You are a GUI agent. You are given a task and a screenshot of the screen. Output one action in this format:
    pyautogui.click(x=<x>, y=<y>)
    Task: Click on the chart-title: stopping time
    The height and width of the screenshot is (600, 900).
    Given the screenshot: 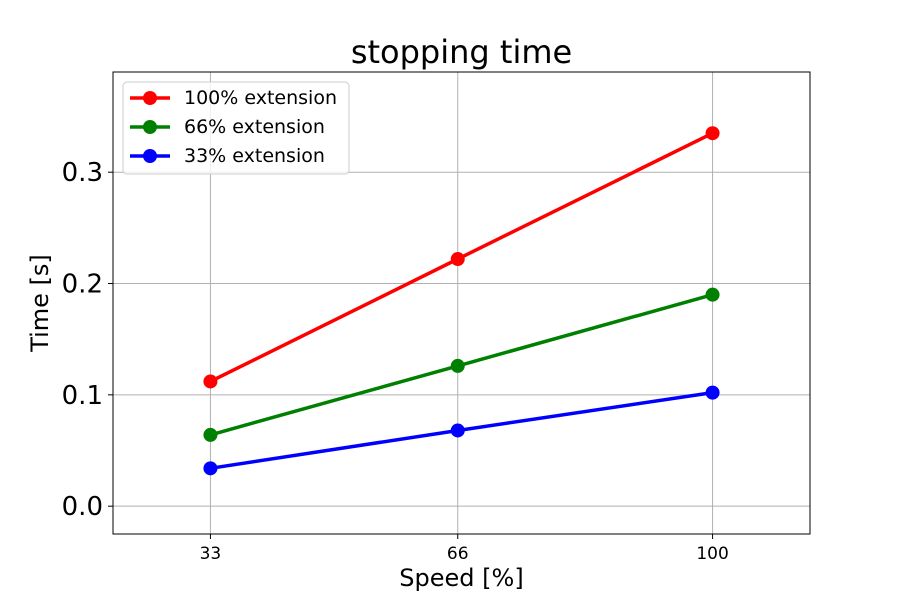 What is the action you would take?
    pyautogui.click(x=461, y=52)
    